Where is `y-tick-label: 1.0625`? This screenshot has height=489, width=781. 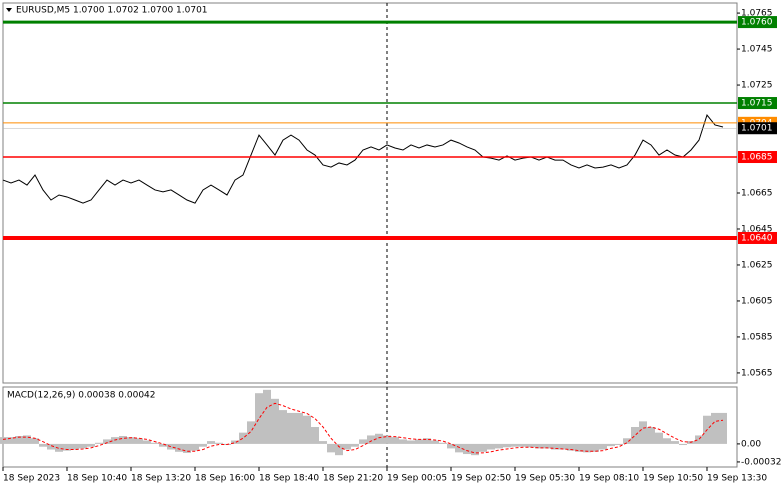 y-tick-label: 1.0625 is located at coordinates (757, 265).